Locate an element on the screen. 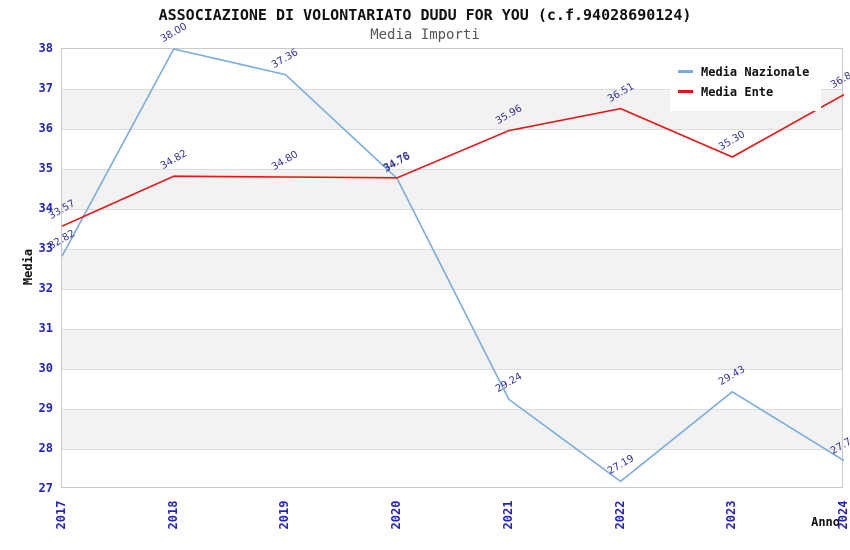  x-axis-title: Anno is located at coordinates (825, 522).